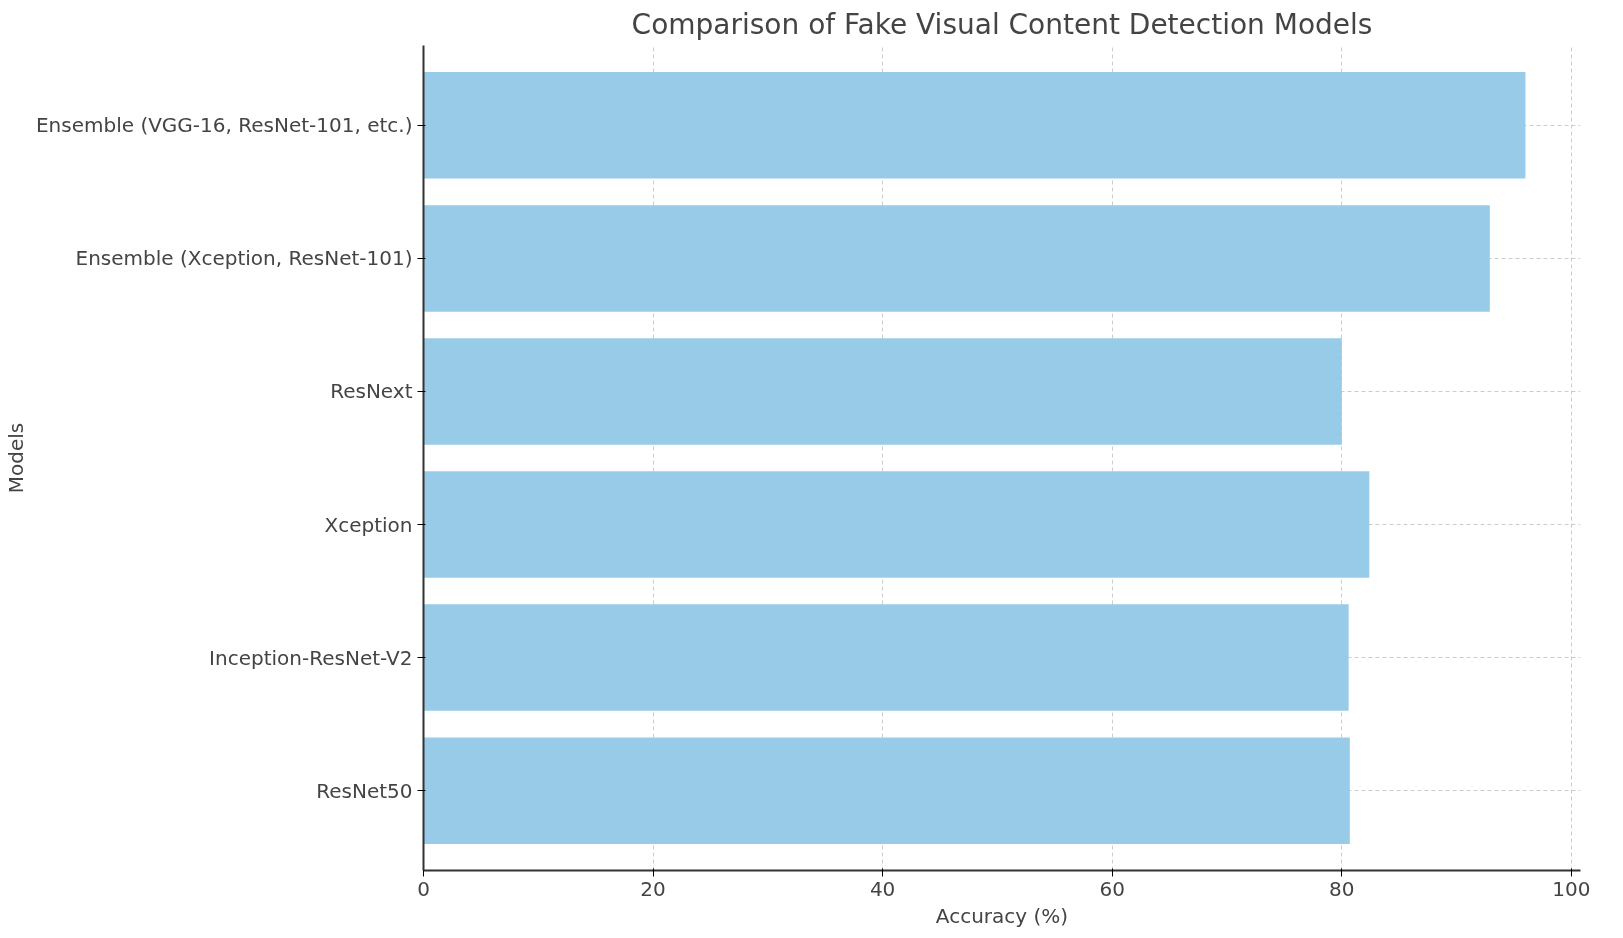  What do you see at coordinates (224, 125) in the screenshot?
I see `y-tick-label: Ensemble (VGG-16, ResNet-101, etc.)` at bounding box center [224, 125].